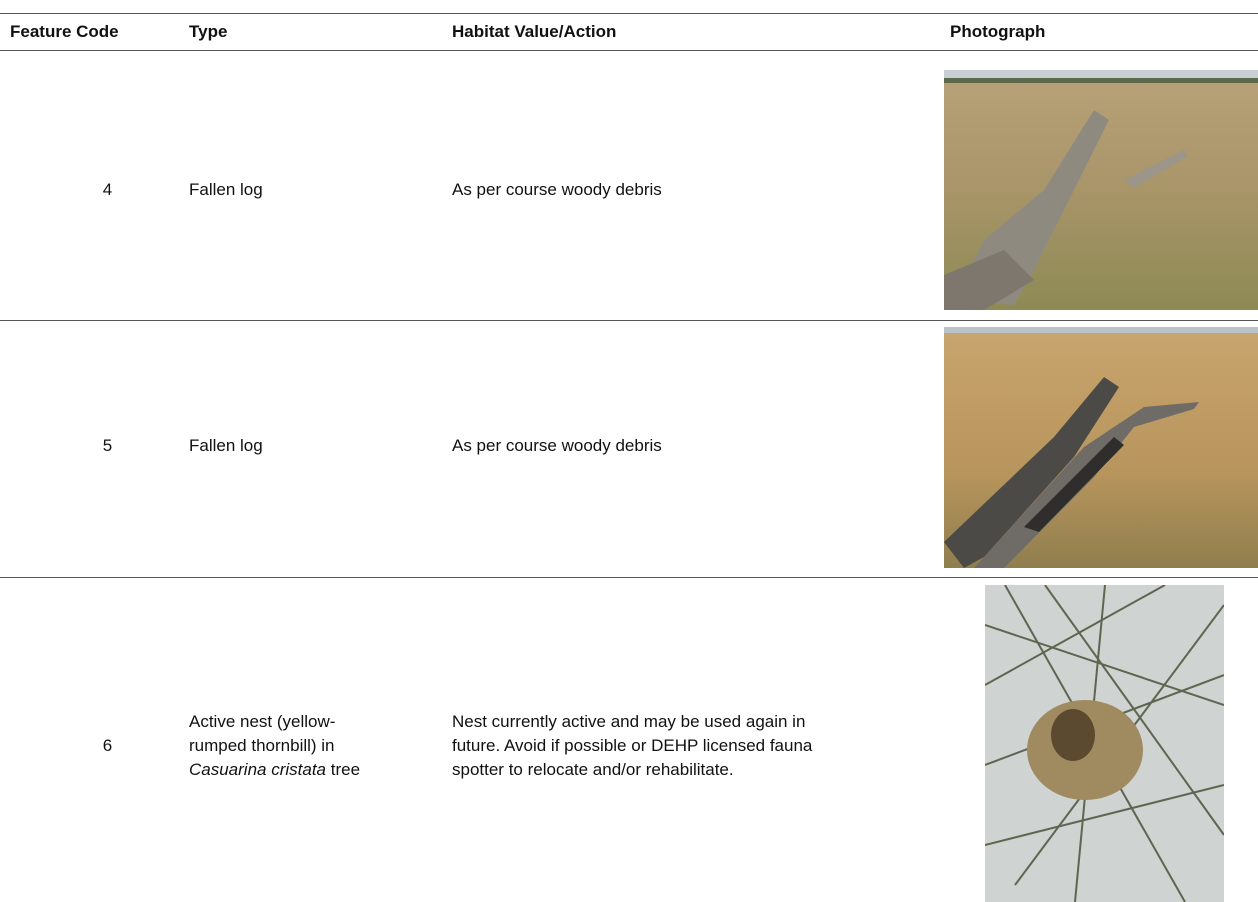 The width and height of the screenshot is (1258, 902). Describe the element at coordinates (534, 31) in the screenshot. I see `header-cell: Habitat Value/Action` at that location.